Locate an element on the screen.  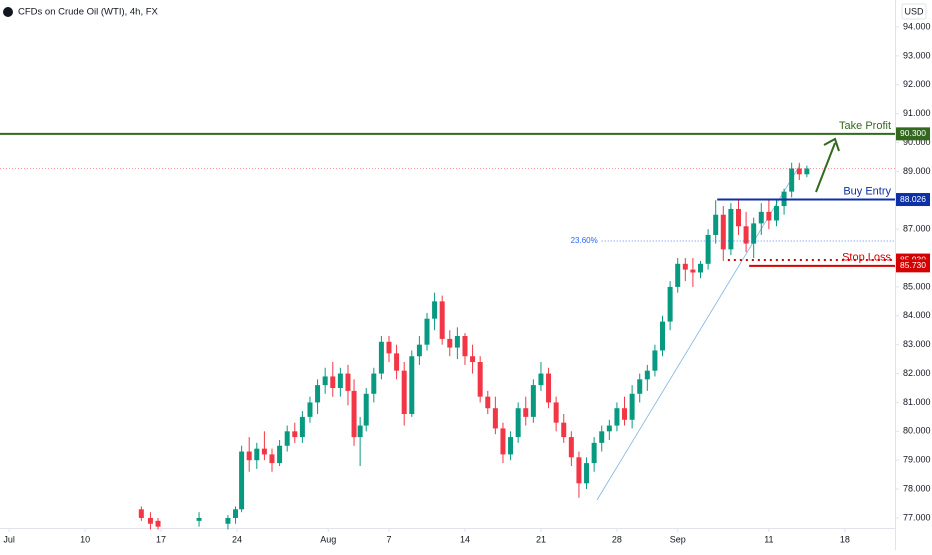
x-tick-label: 24 is located at coordinates (237, 539).